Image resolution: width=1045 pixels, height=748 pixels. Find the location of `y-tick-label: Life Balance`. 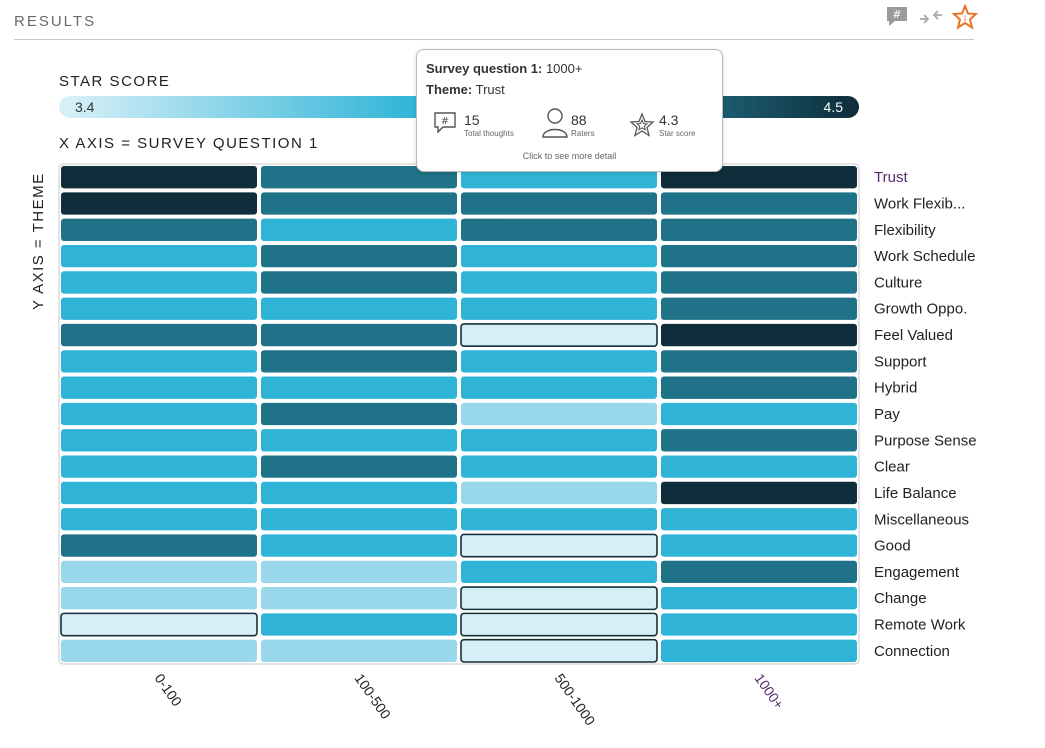

y-tick-label: Life Balance is located at coordinates (915, 493).